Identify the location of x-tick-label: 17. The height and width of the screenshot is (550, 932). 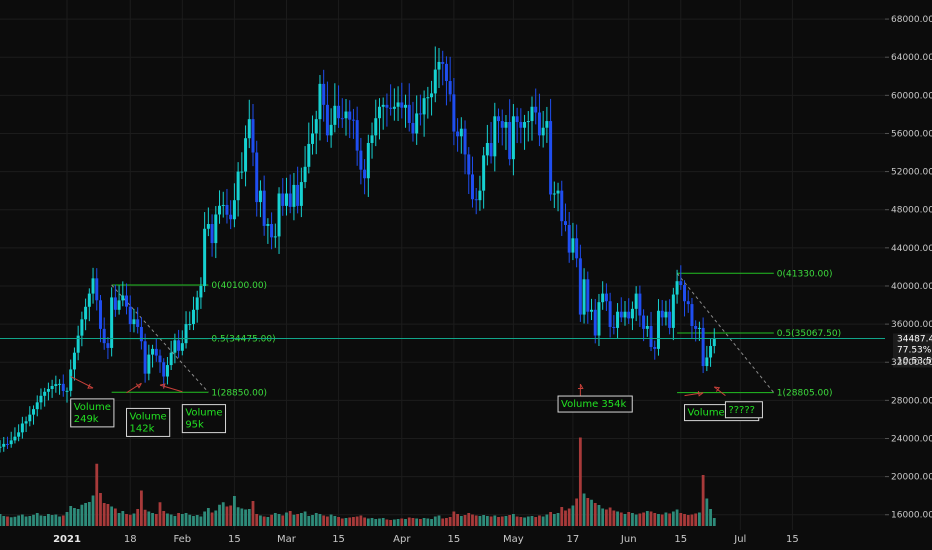
(573, 539).